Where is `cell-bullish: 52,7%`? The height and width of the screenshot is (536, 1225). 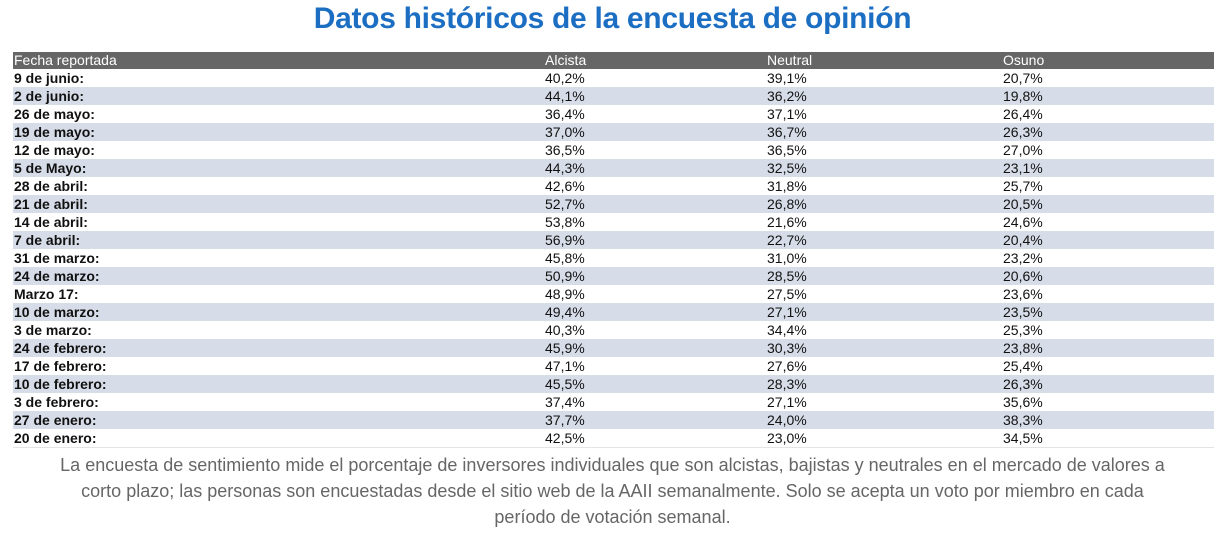 cell-bullish: 52,7% is located at coordinates (655, 204).